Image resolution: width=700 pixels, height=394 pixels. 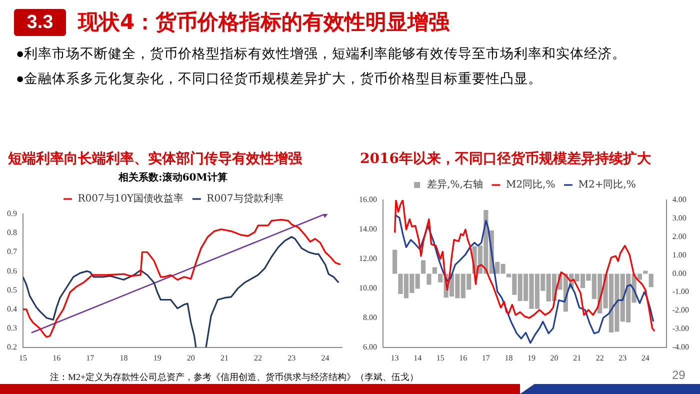 What do you see at coordinates (368, 229) in the screenshot?
I see `y-tick-label: 14.00` at bounding box center [368, 229].